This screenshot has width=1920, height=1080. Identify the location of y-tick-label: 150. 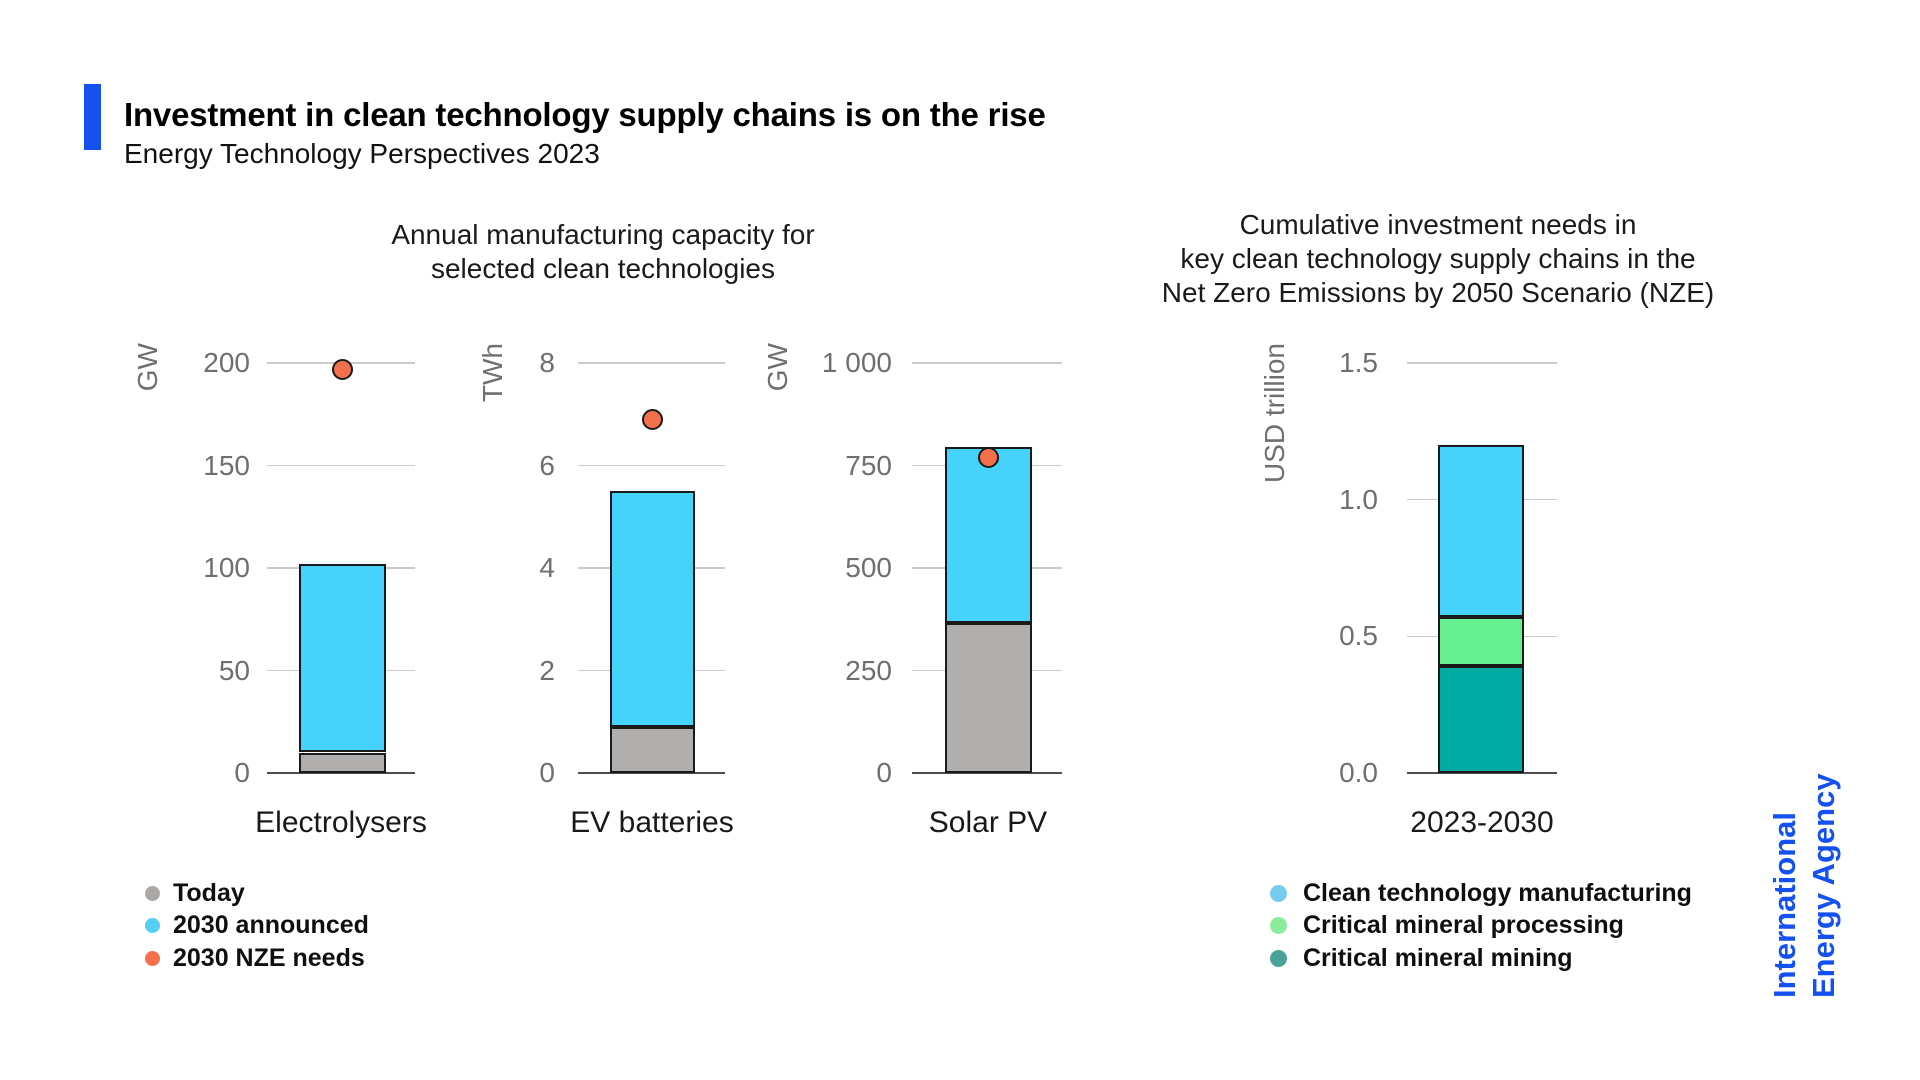
(226, 465).